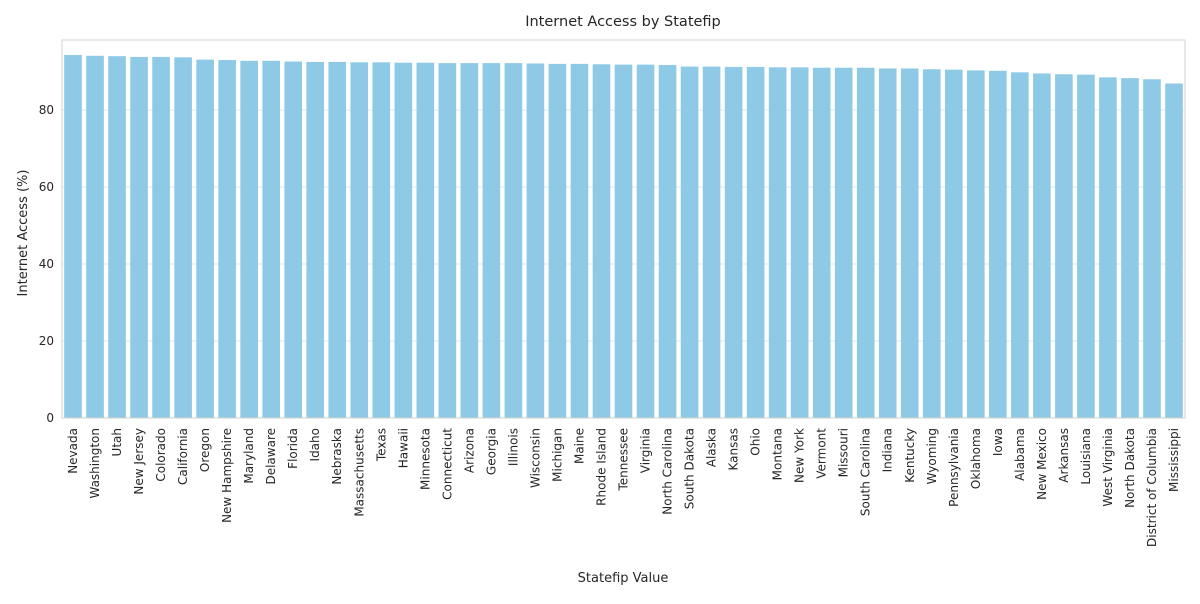  What do you see at coordinates (624, 460) in the screenshot?
I see `x-tick-label: Tennessee` at bounding box center [624, 460].